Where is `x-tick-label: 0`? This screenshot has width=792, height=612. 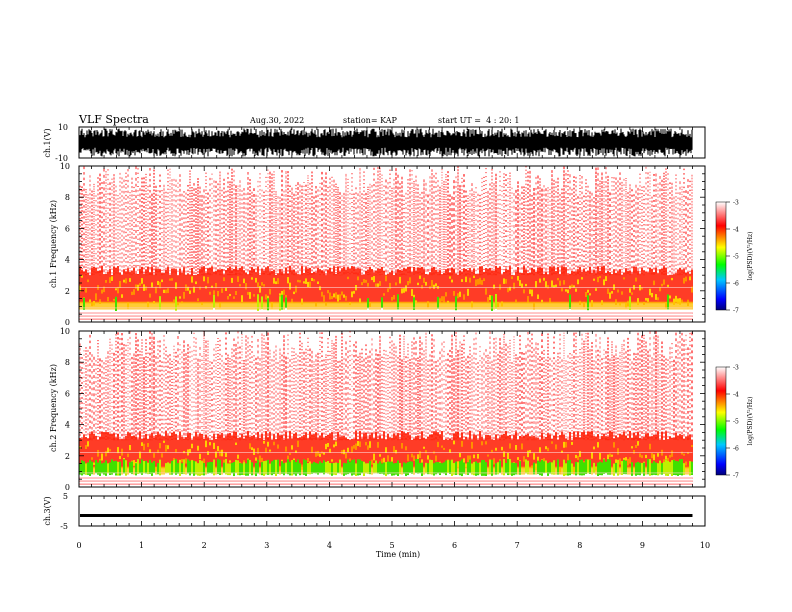 x-tick-label: 0 is located at coordinates (78, 545).